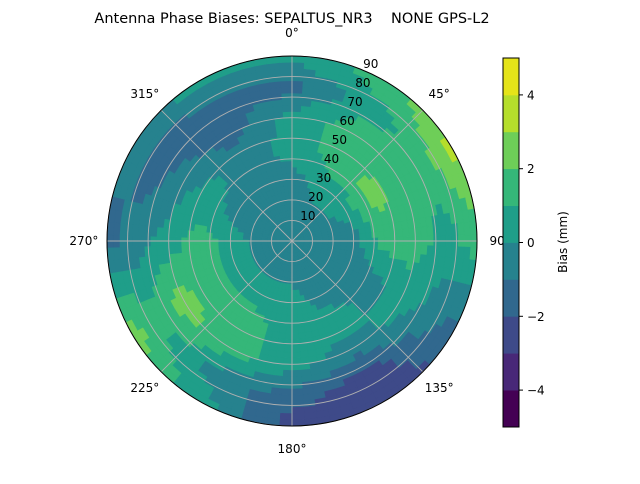 This screenshot has height=484, width=640. Describe the element at coordinates (323, 178) in the screenshot. I see `radial-tick-30: 30` at that location.